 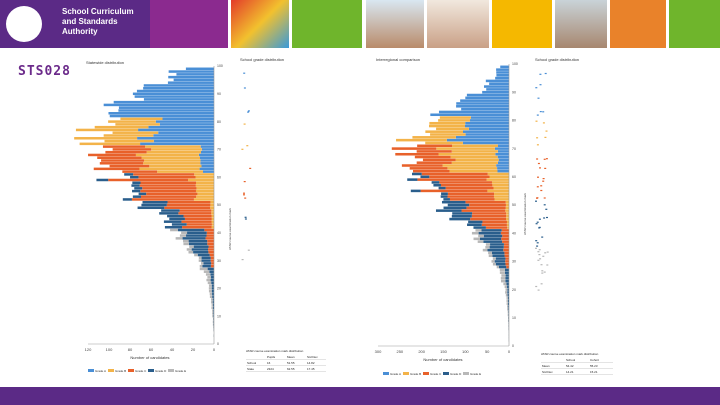 What do you see at coordinates (378, 351) in the screenshot?
I see `x-tick-label: 300` at bounding box center [378, 351].